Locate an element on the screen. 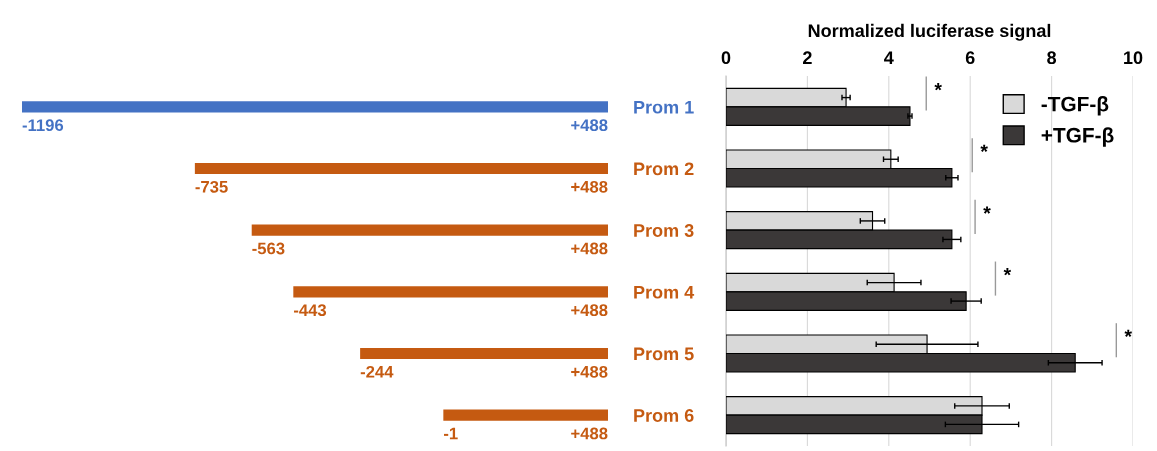 The width and height of the screenshot is (1157, 451). annotation: -563 is located at coordinates (268, 248).